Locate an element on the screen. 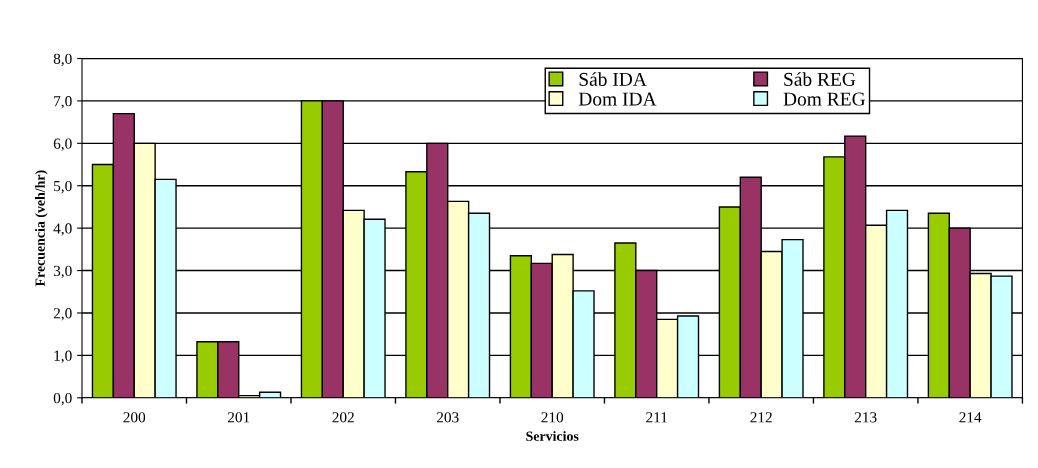  y-tick-label: 2,0 is located at coordinates (62, 314).